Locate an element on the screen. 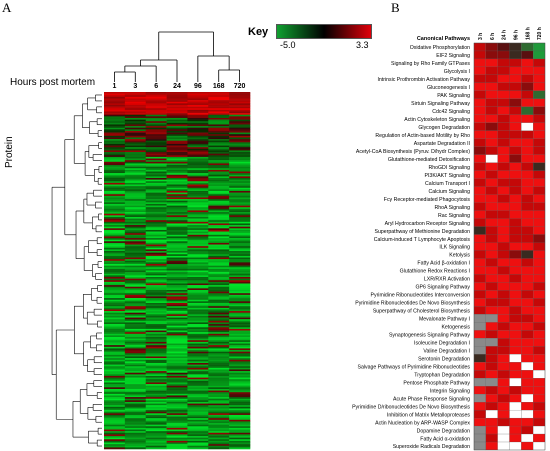 The height and width of the screenshot is (451, 550). column-label-168: 168 is located at coordinates (219, 86).